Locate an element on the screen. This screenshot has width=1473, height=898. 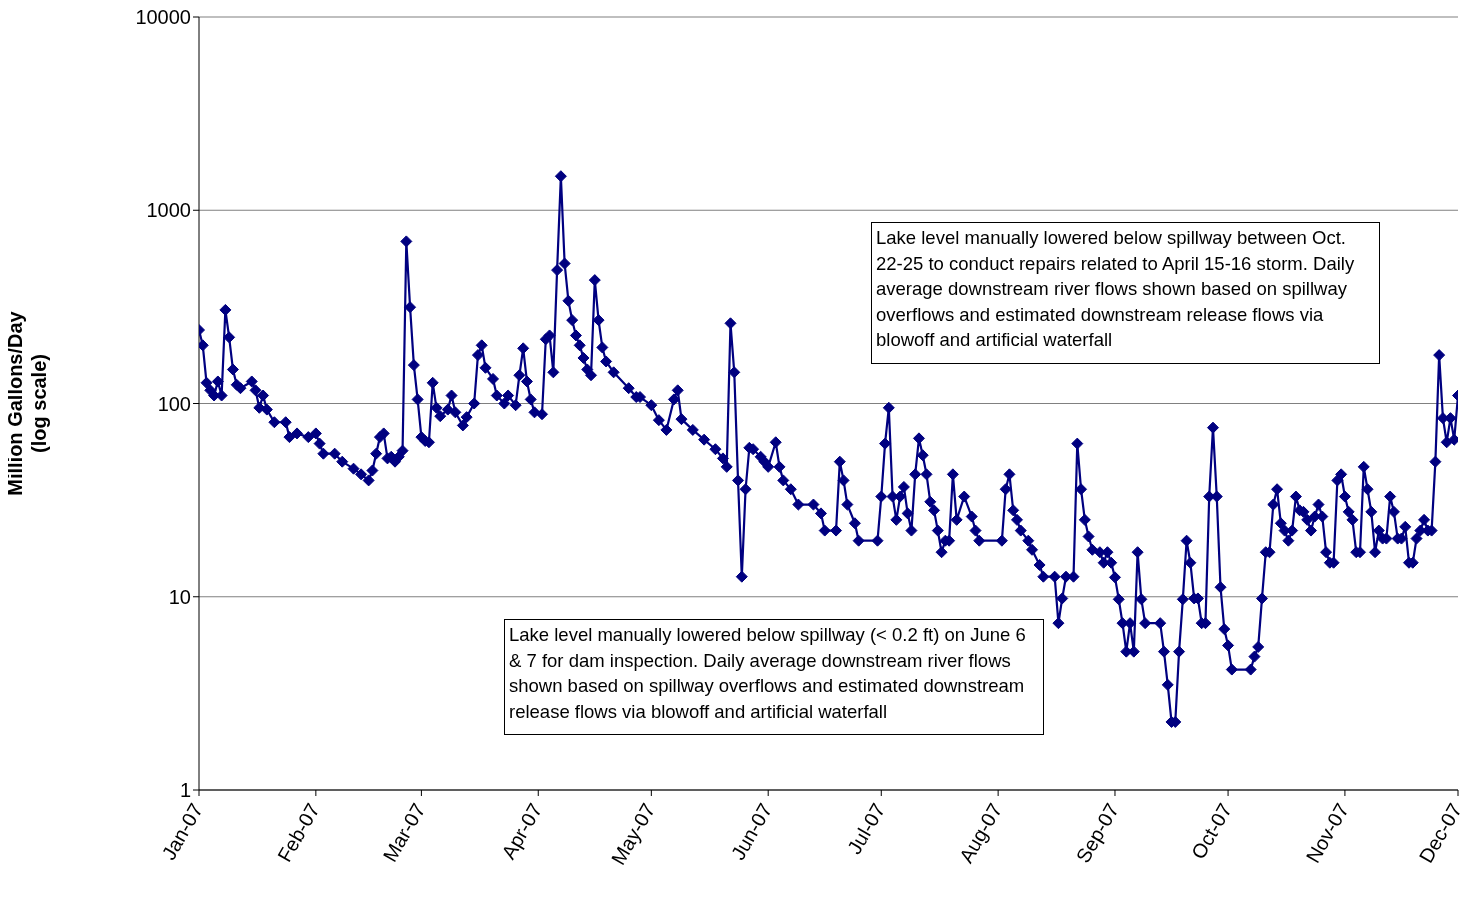
y-tick-label: 1 is located at coordinates (185, 790).